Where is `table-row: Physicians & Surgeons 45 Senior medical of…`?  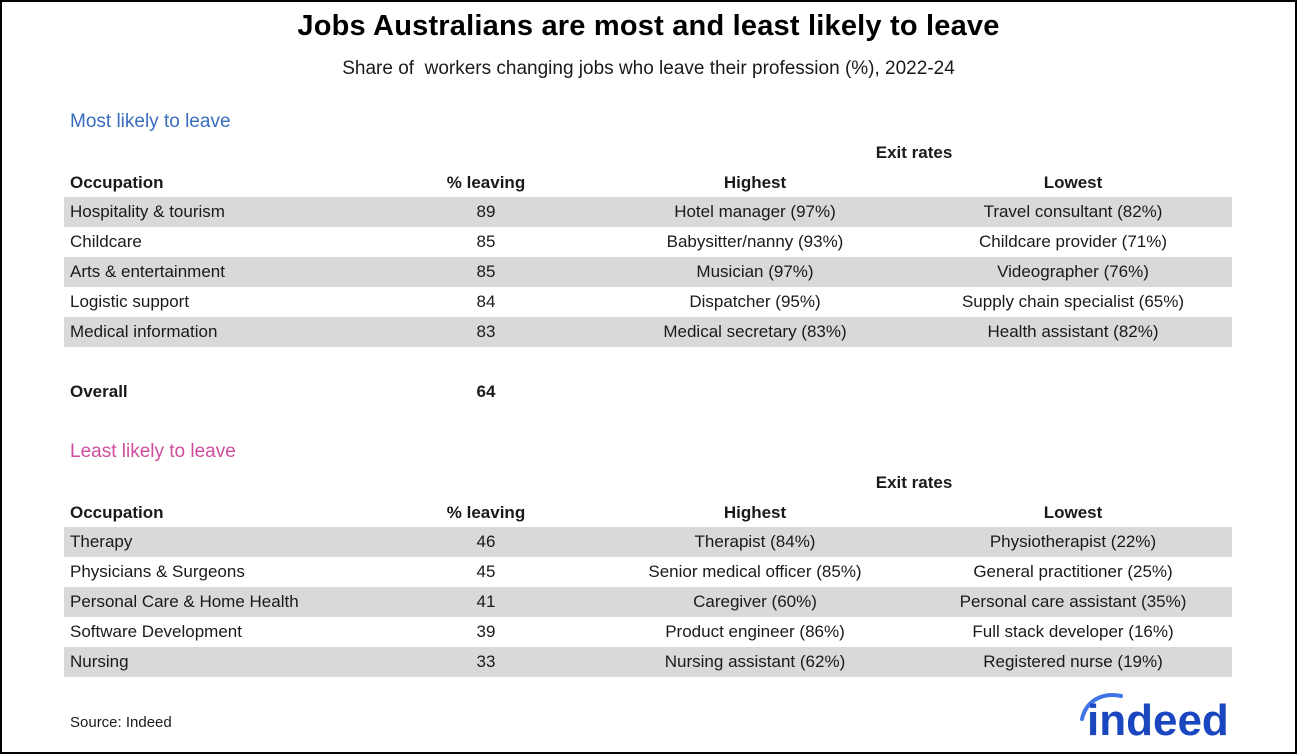
table-row: Physicians & Surgeons 45 Senior medical of… is located at coordinates (648, 572).